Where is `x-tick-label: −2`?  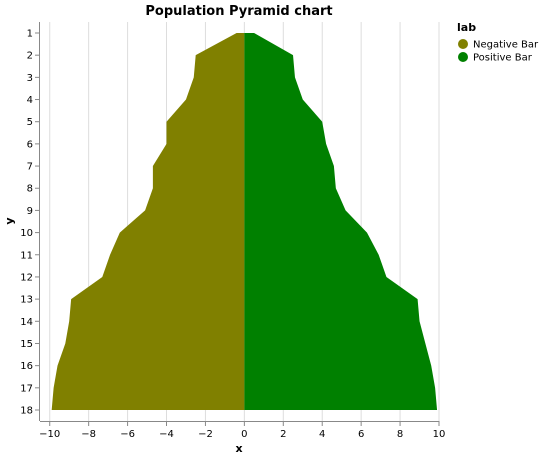
x-tick-label: −2 is located at coordinates (205, 434).